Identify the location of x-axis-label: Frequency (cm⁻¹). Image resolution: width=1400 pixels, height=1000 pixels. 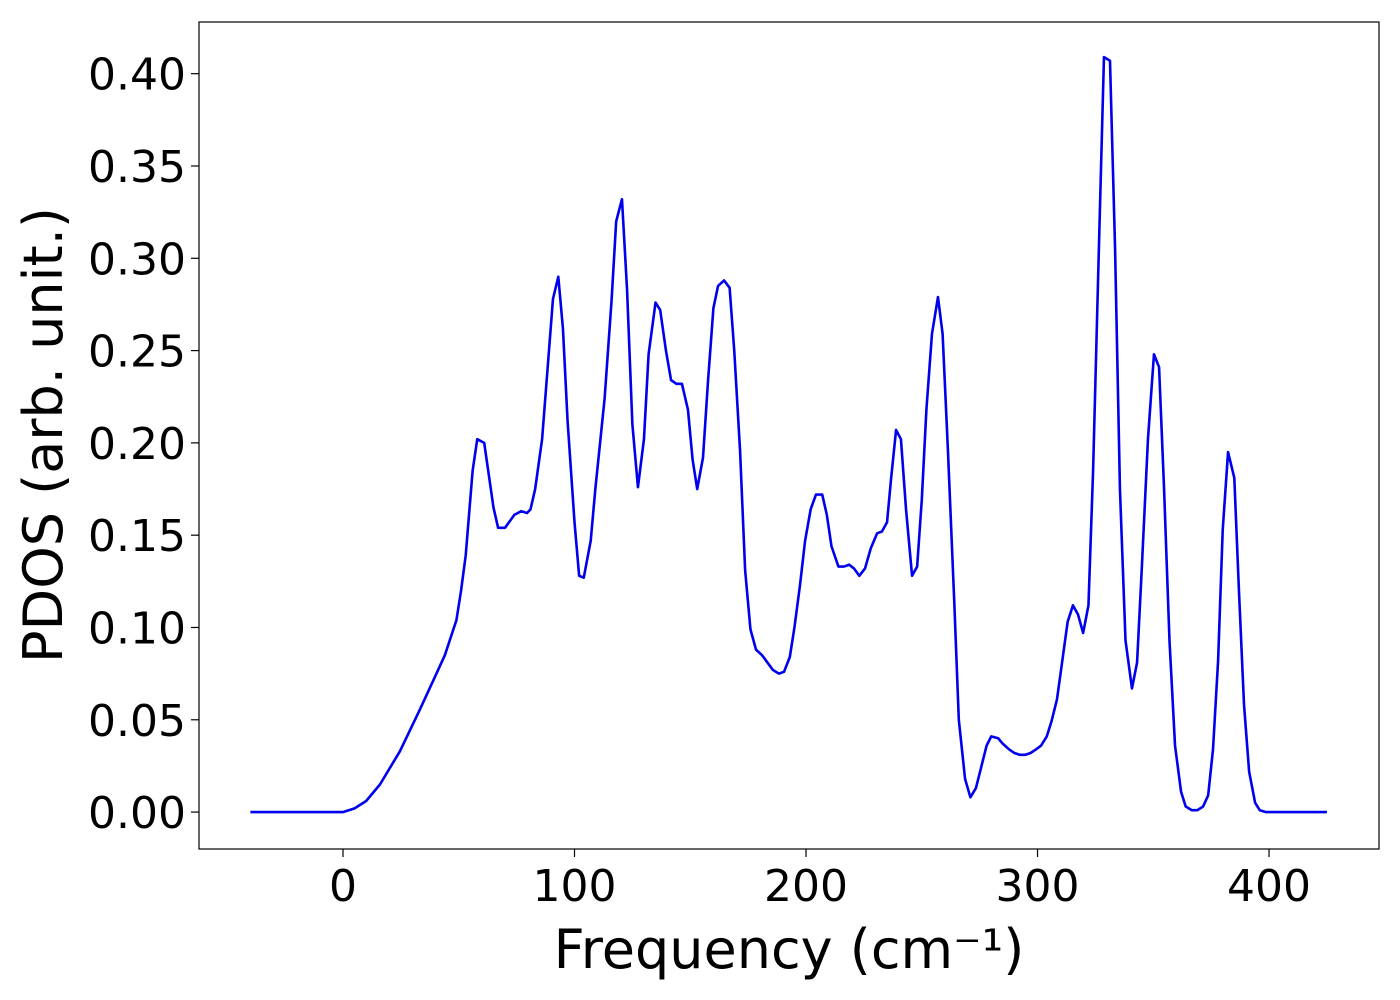
(789, 949).